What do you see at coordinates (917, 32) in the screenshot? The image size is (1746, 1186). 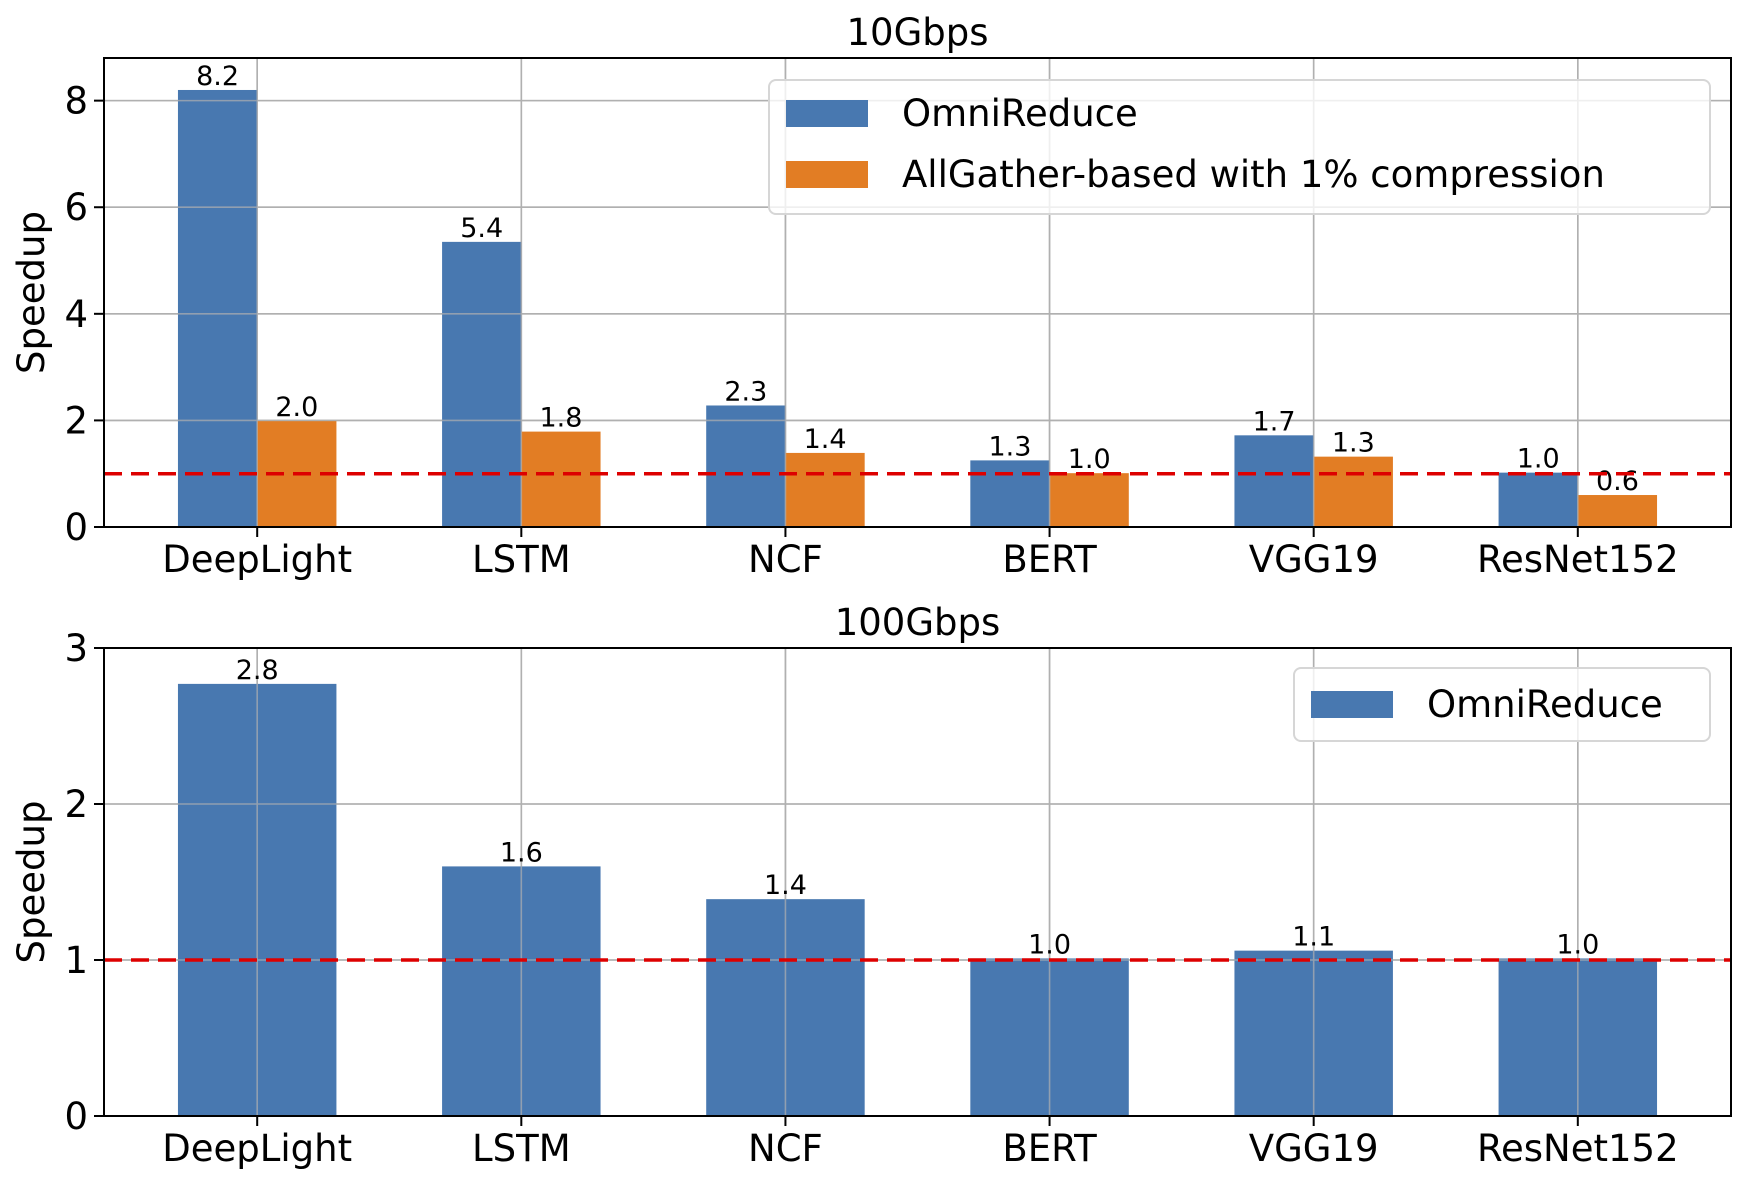 I see `chart-title: 10Gbps` at bounding box center [917, 32].